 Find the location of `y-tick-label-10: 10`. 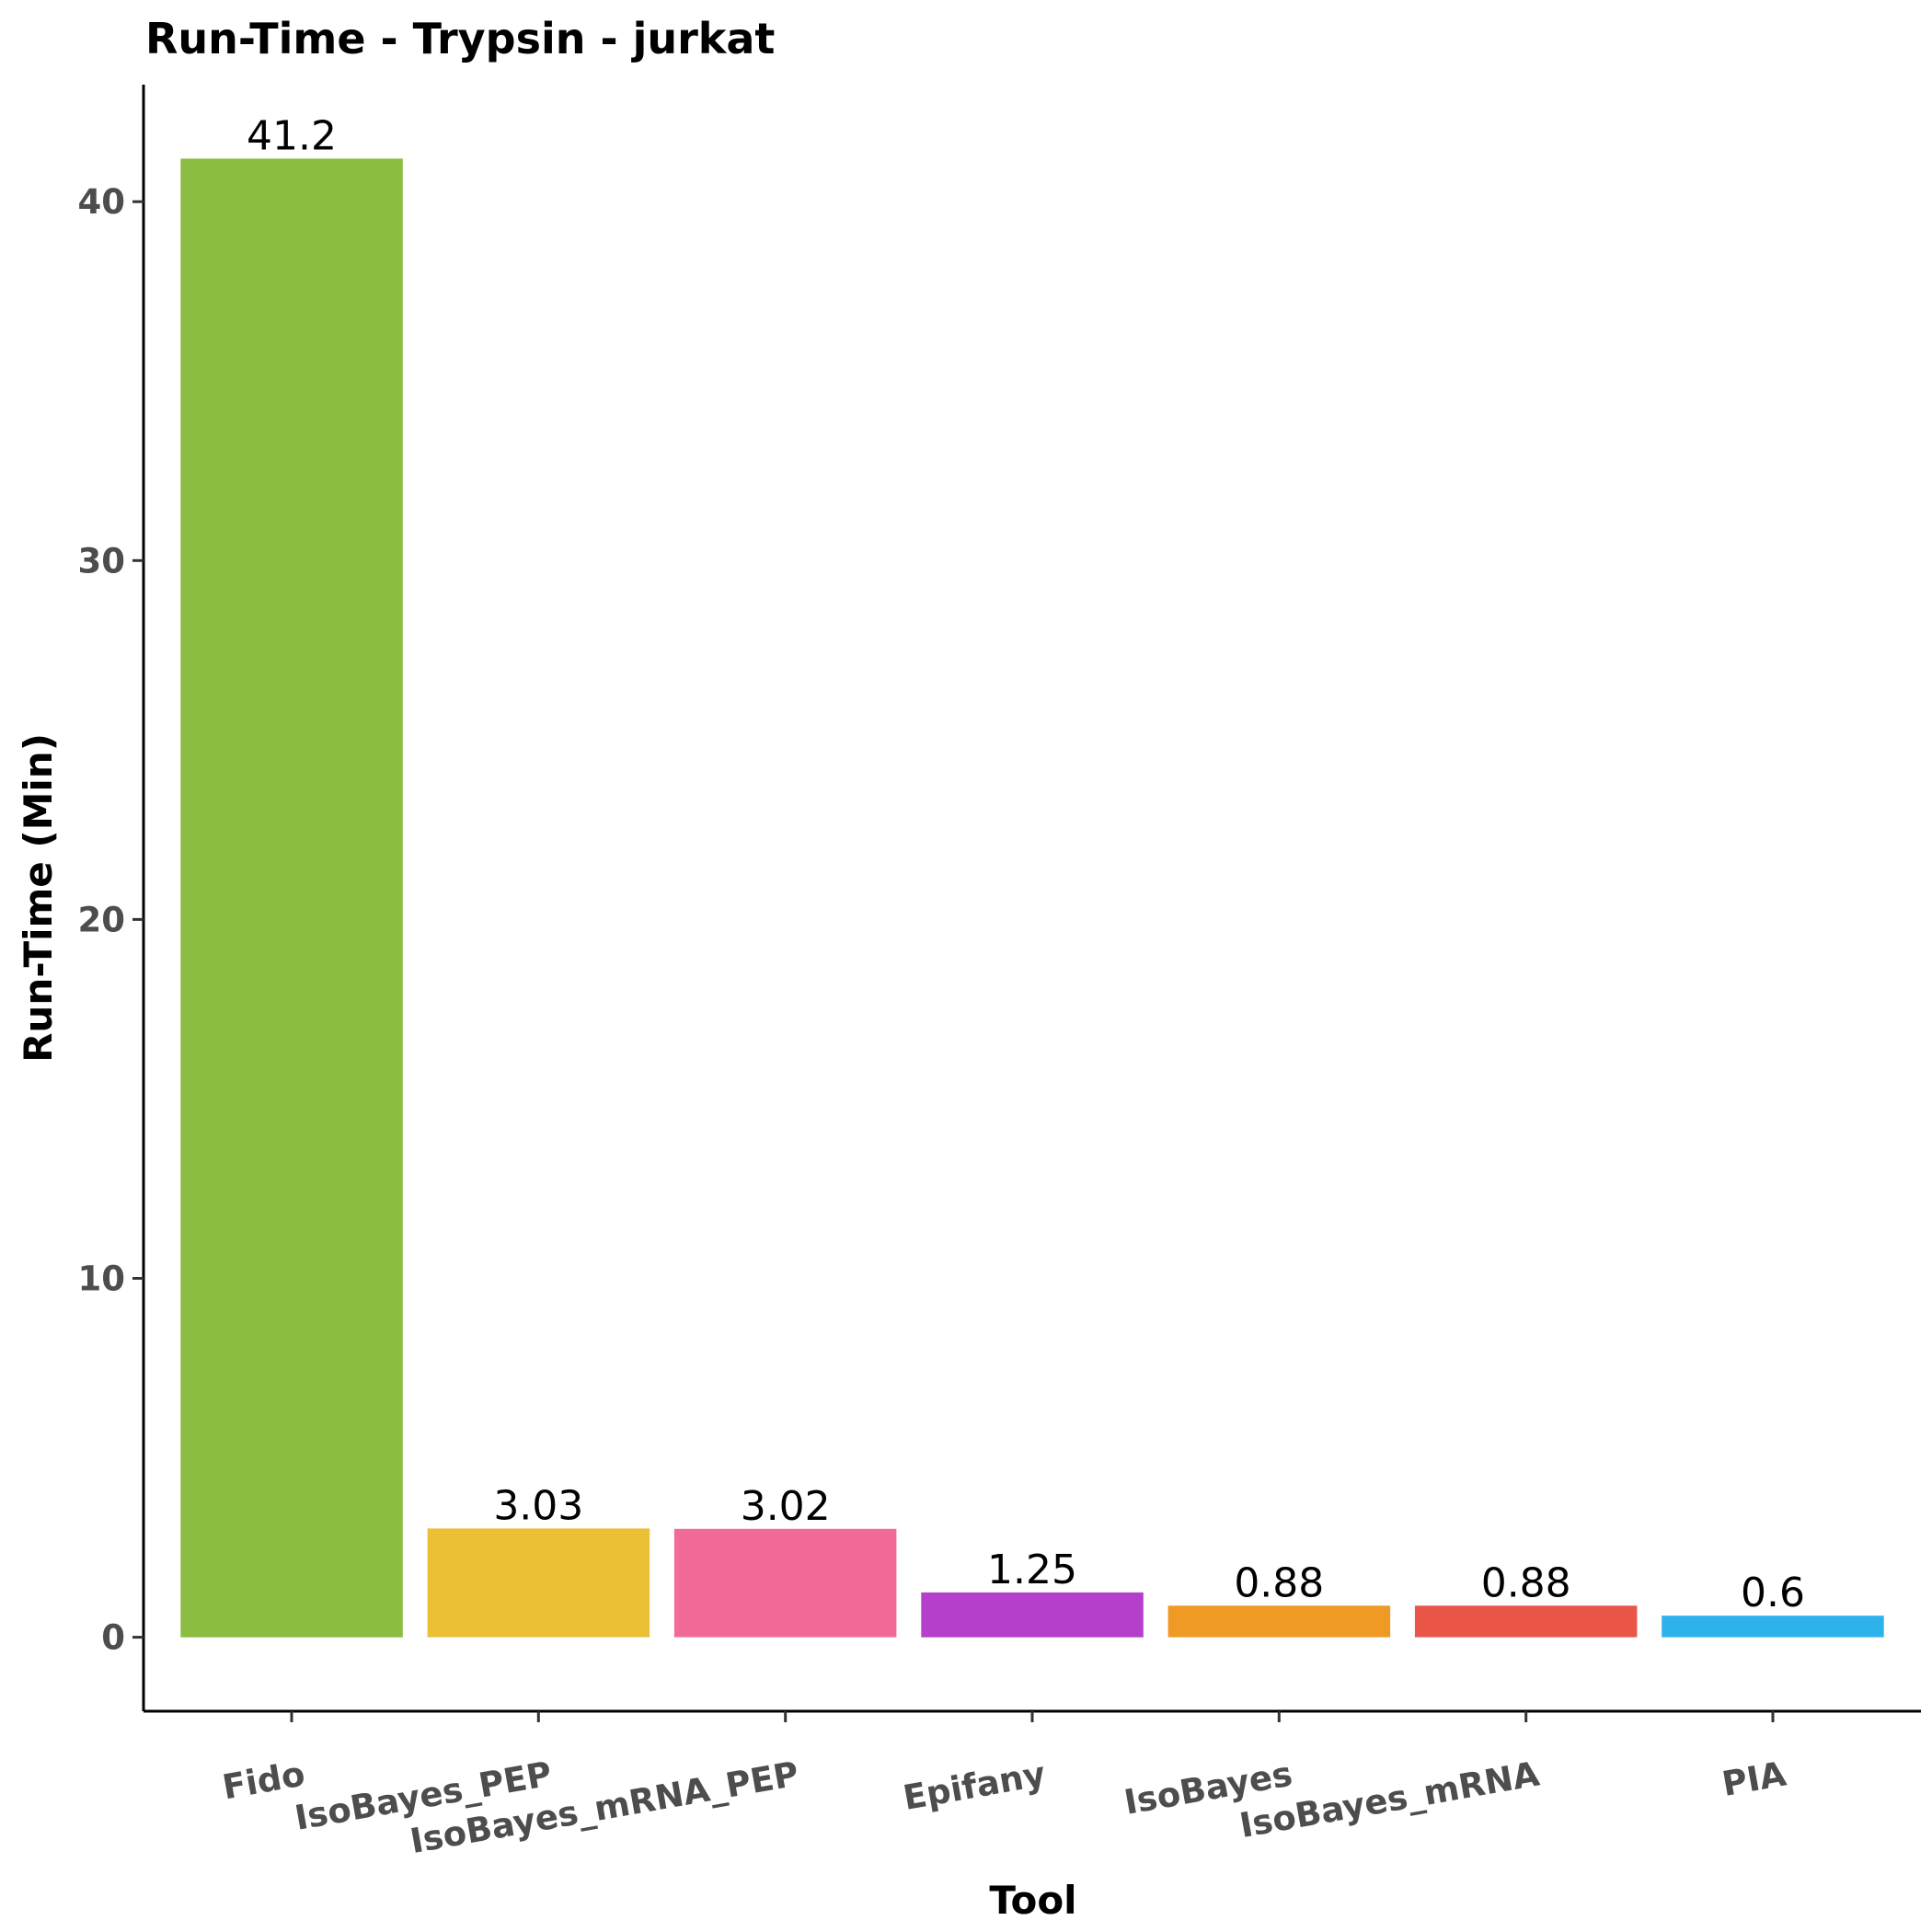

y-tick-label-10: 10 is located at coordinates (102, 1279).